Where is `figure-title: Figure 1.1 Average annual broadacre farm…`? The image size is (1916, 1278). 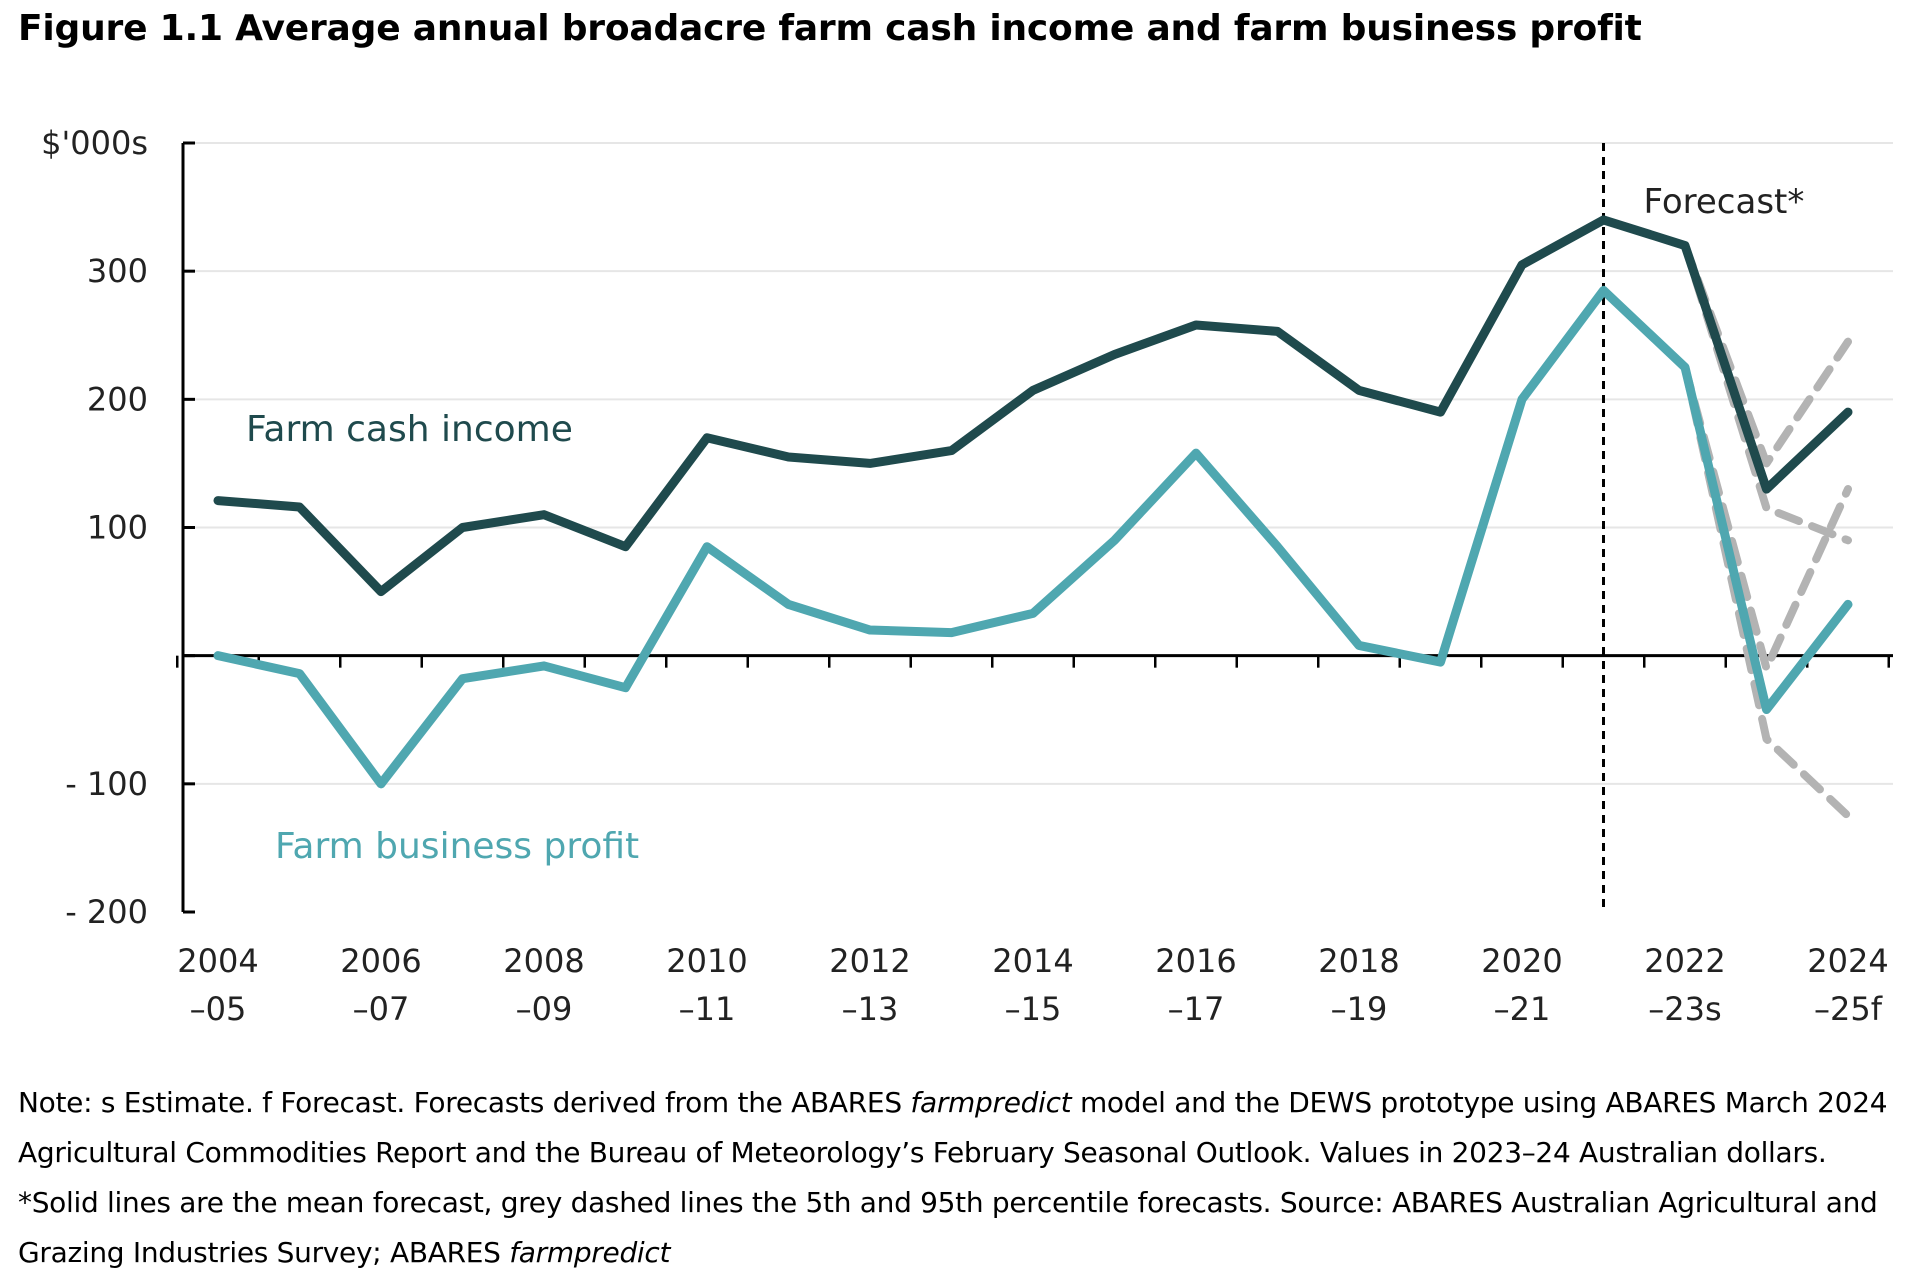 figure-title: Figure 1.1 Average annual broadacre farm… is located at coordinates (830, 28).